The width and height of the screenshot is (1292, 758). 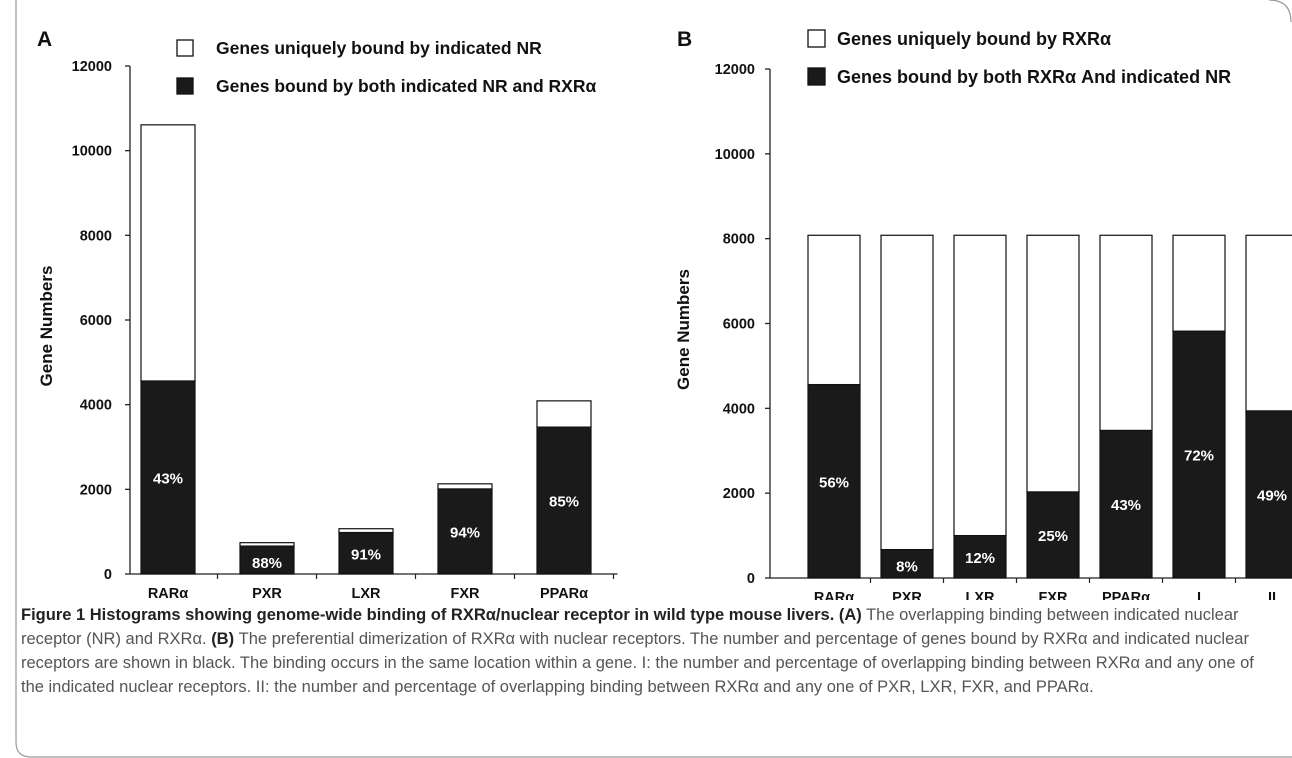 What do you see at coordinates (907, 567) in the screenshot?
I see `bar-data-label: 8%` at bounding box center [907, 567].